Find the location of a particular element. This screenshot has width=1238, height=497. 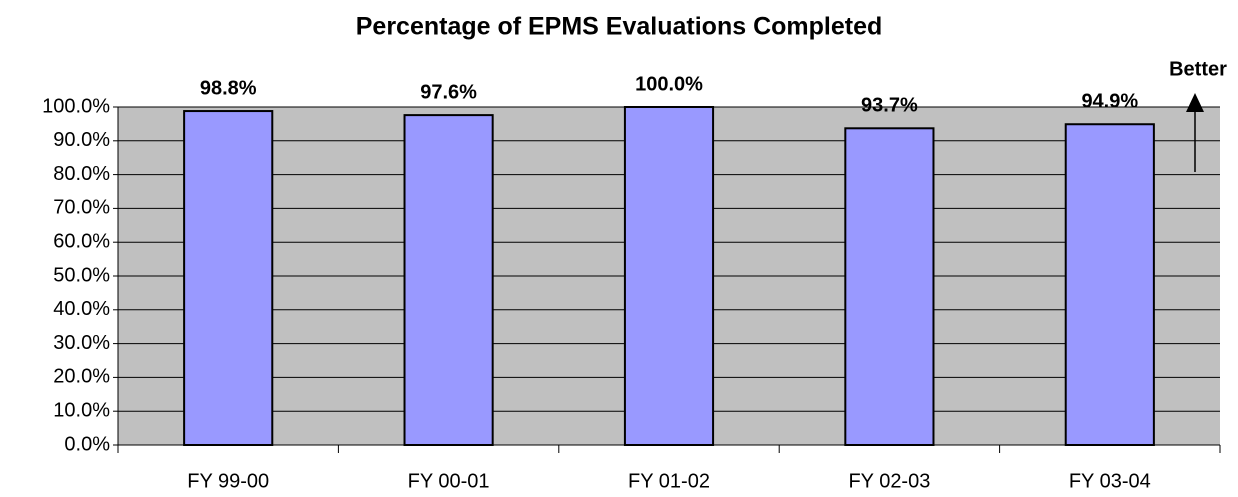

x-tick-label: FY 02-03 is located at coordinates (889, 481).